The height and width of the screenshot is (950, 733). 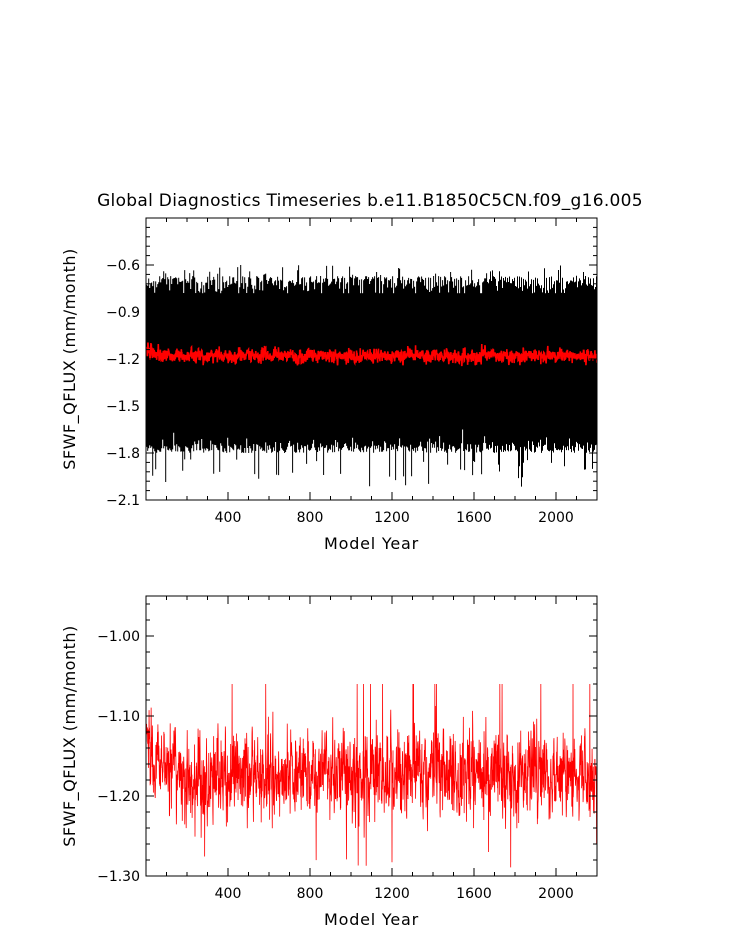 What do you see at coordinates (70, 736) in the screenshot?
I see `bottom-y-axis-label: SFWF_QFLUX (mm/month)` at bounding box center [70, 736].